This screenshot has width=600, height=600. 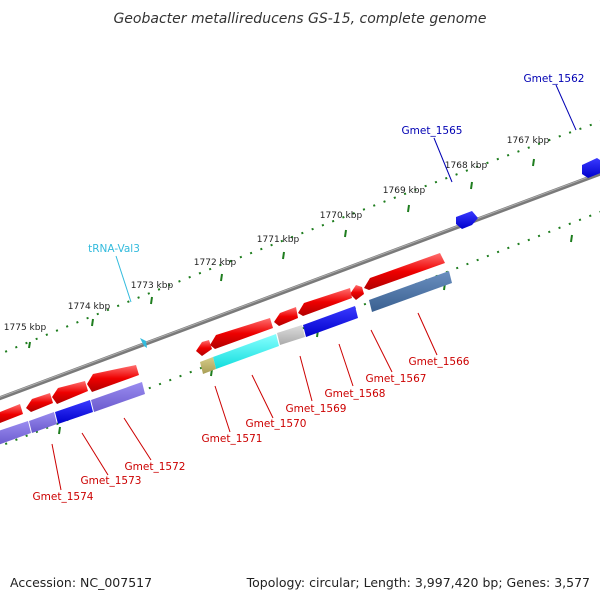 What do you see at coordinates (25, 328) in the screenshot?
I see `kbp-label: 1775 kbp` at bounding box center [25, 328].